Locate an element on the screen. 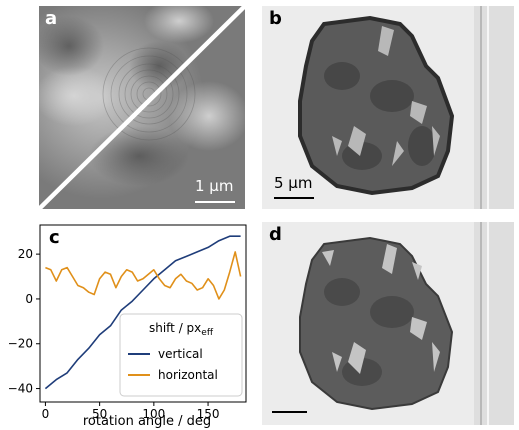 The image size is (519, 430). legend-title: shift / pxeff is located at coordinates (181, 329).